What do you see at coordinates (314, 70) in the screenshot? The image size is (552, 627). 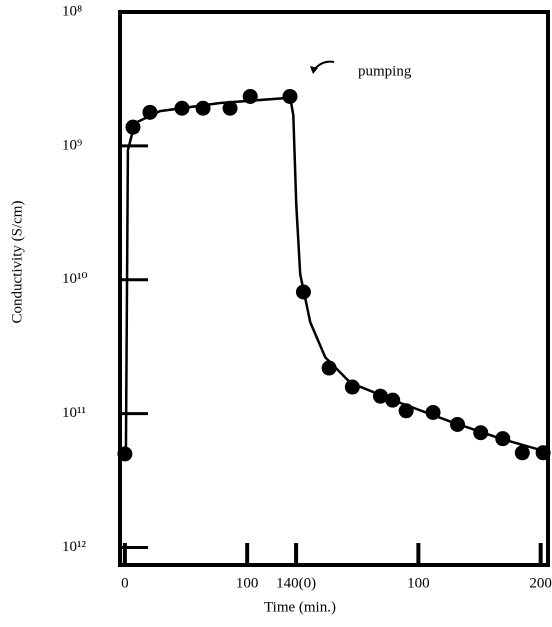 I see `annotation-arrowhead` at bounding box center [314, 70].